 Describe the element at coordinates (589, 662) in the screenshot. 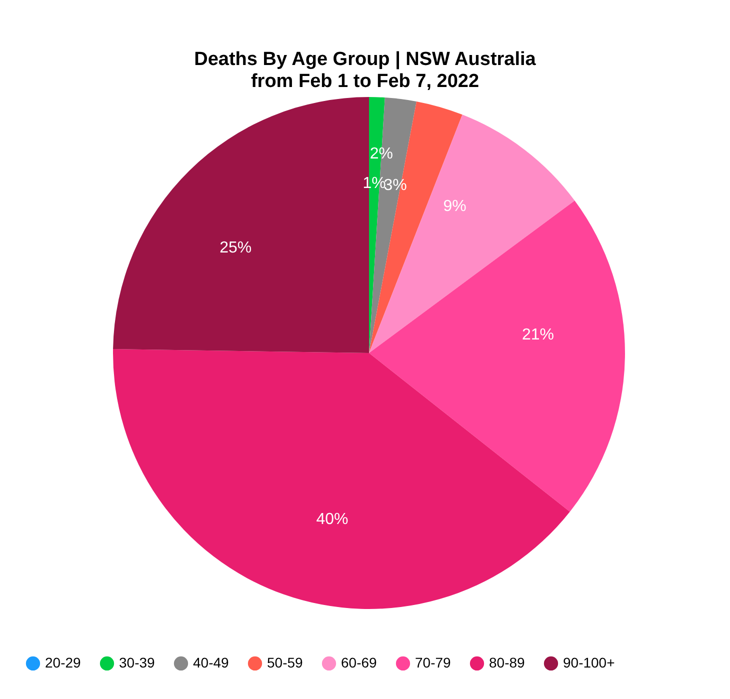

I see `legend-label: 90-100+` at that location.